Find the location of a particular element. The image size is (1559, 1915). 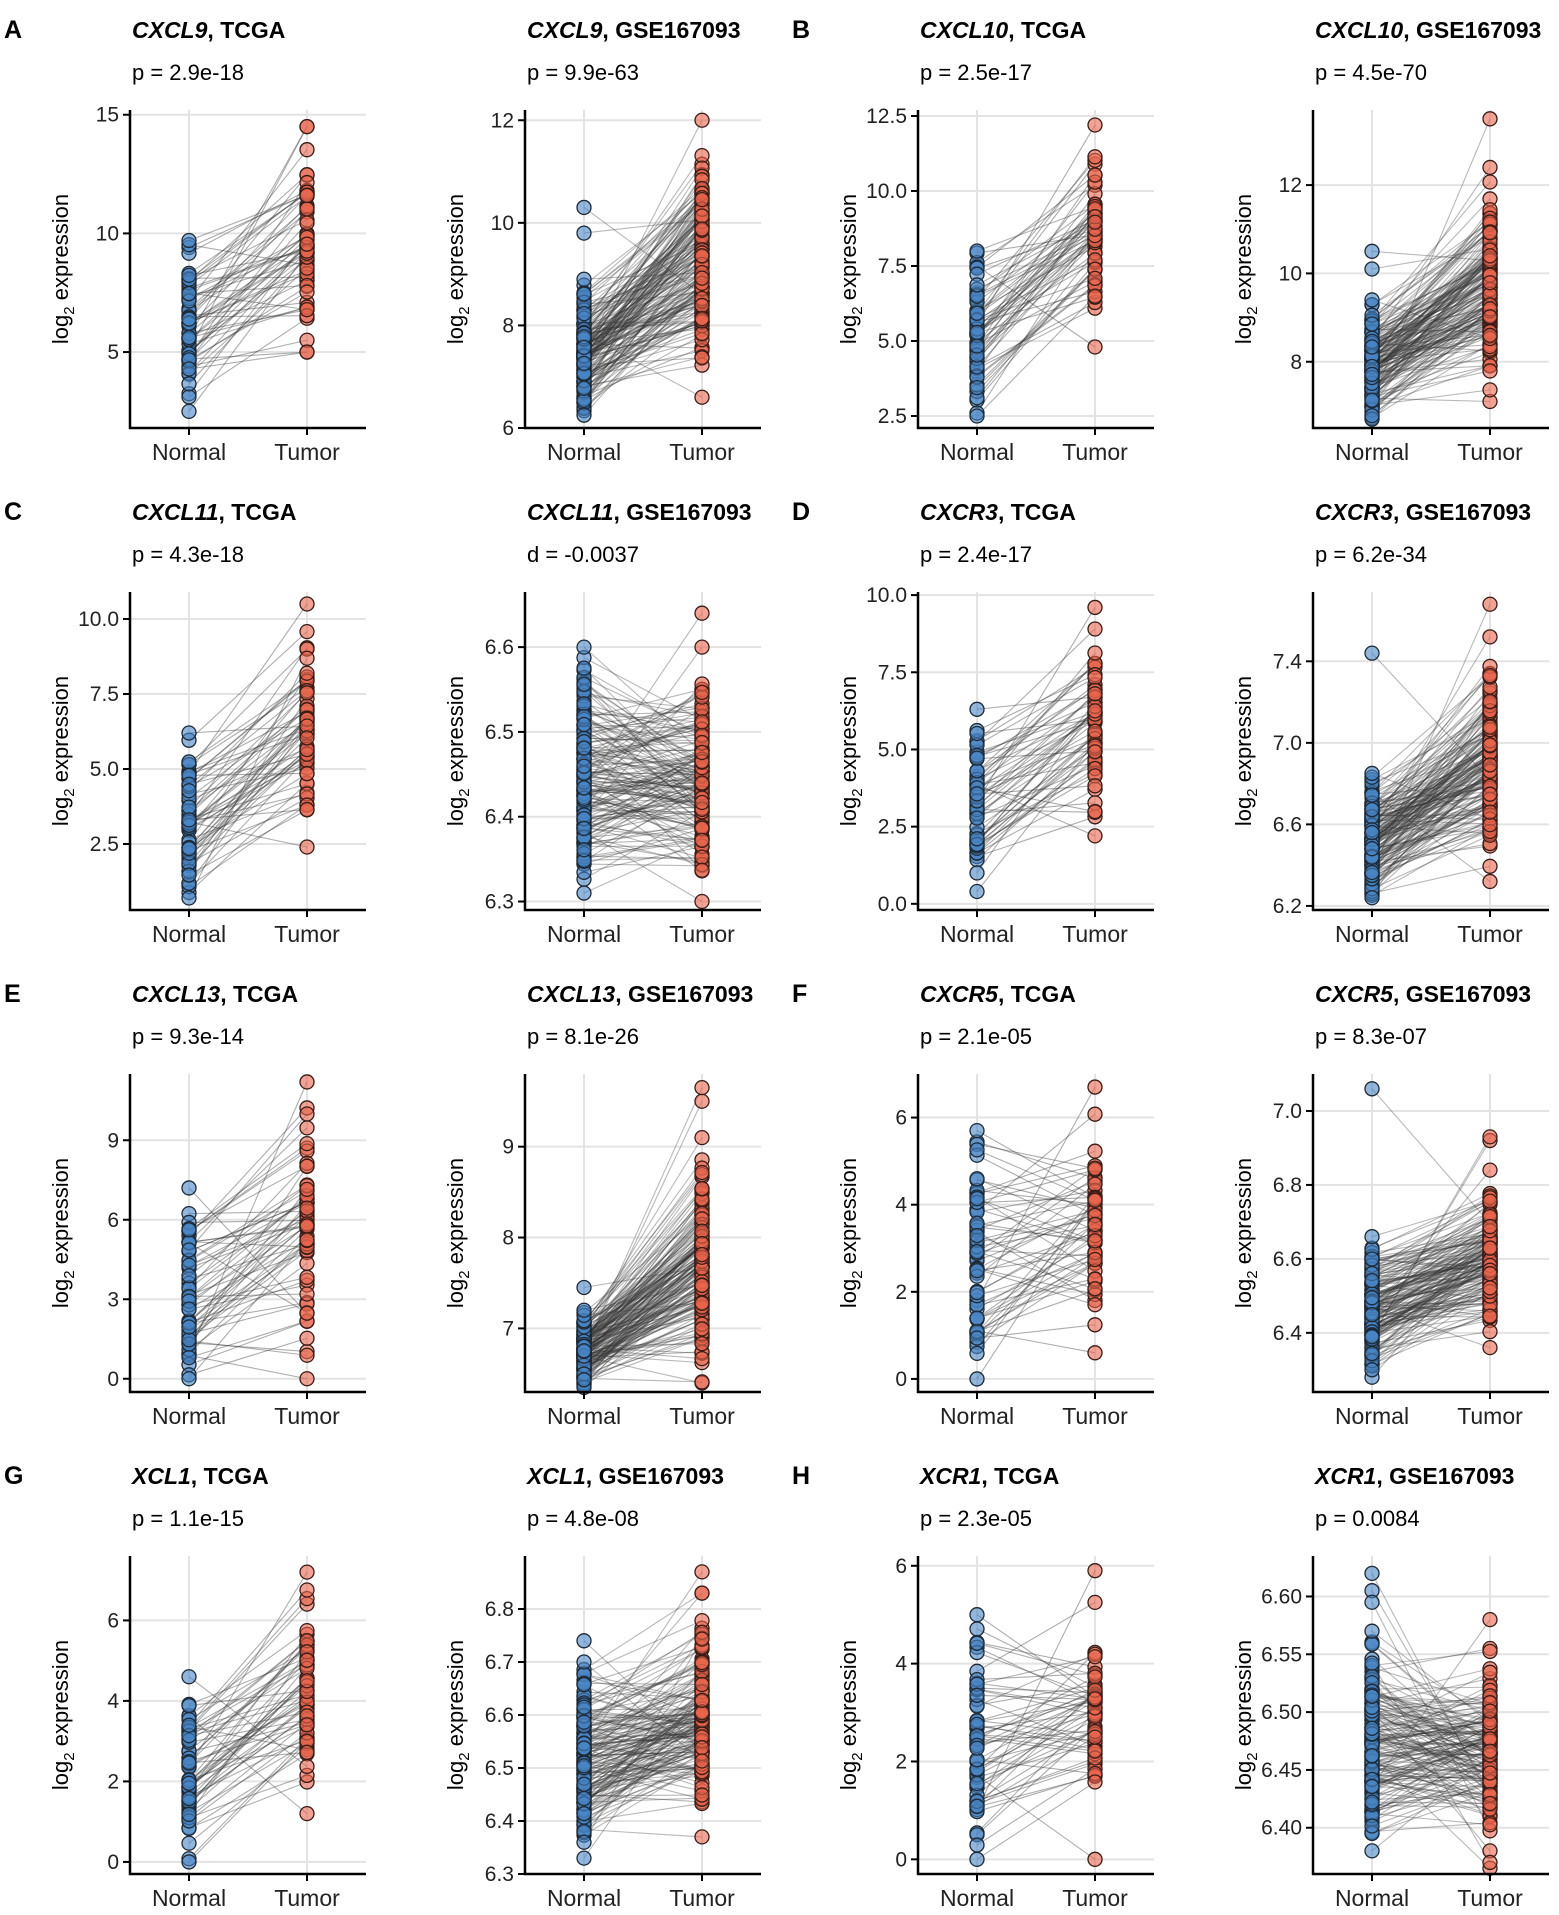

panel-title: CXCL13, TCGA is located at coordinates (215, 994).